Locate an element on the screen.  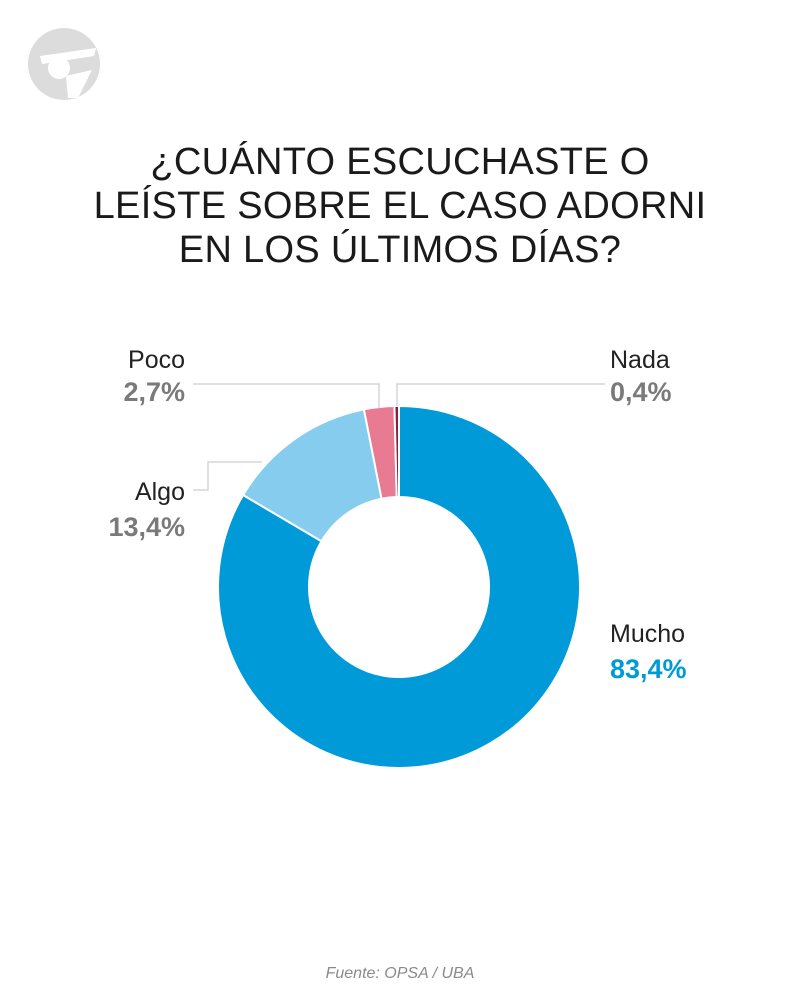
slice-label-poco: Poco is located at coordinates (156, 360).